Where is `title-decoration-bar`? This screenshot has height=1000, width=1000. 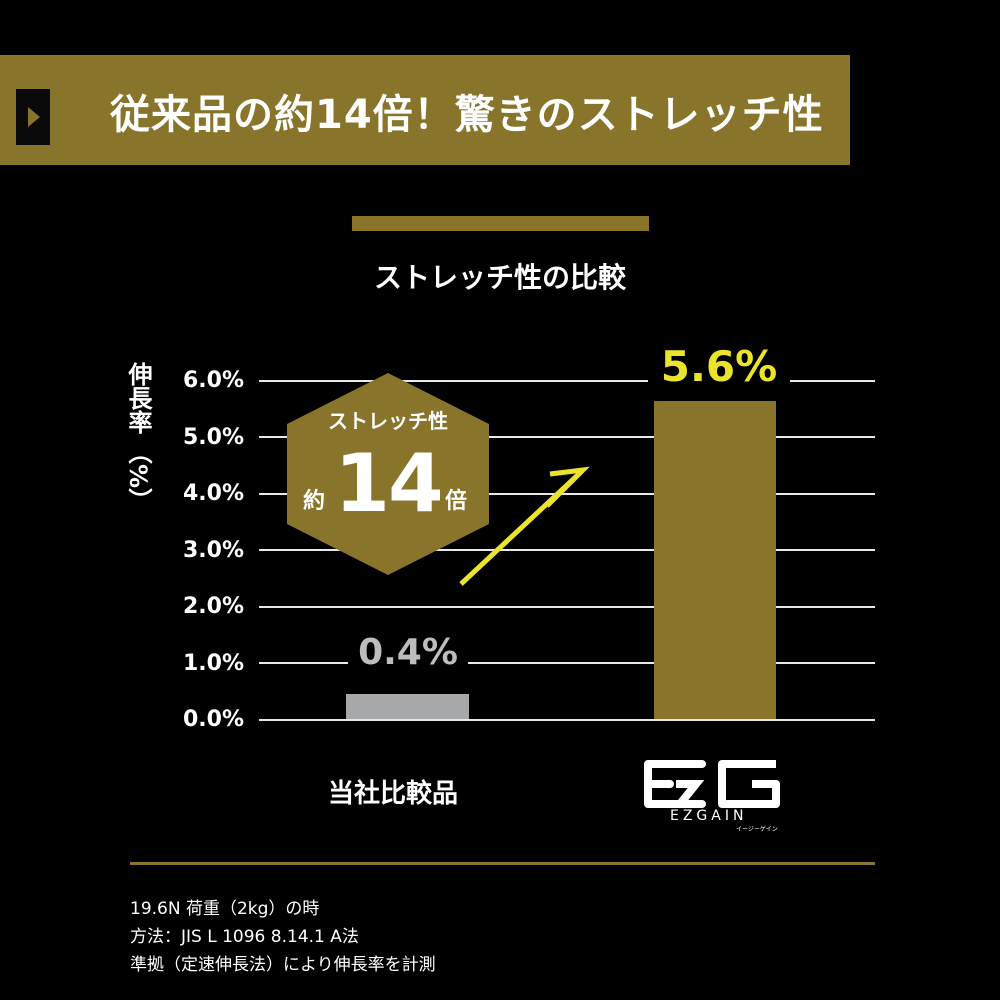 title-decoration-bar is located at coordinates (500, 223).